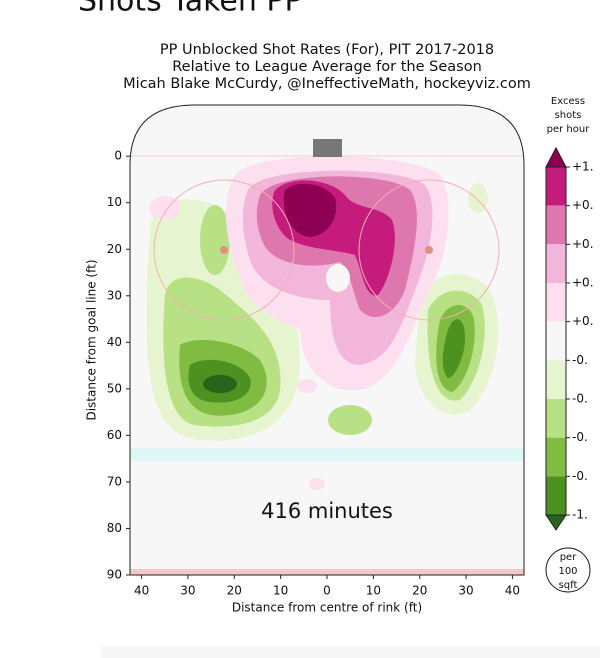 The image size is (600, 658). Describe the element at coordinates (114, 202) in the screenshot. I see `y-tick-label: 10` at that location.